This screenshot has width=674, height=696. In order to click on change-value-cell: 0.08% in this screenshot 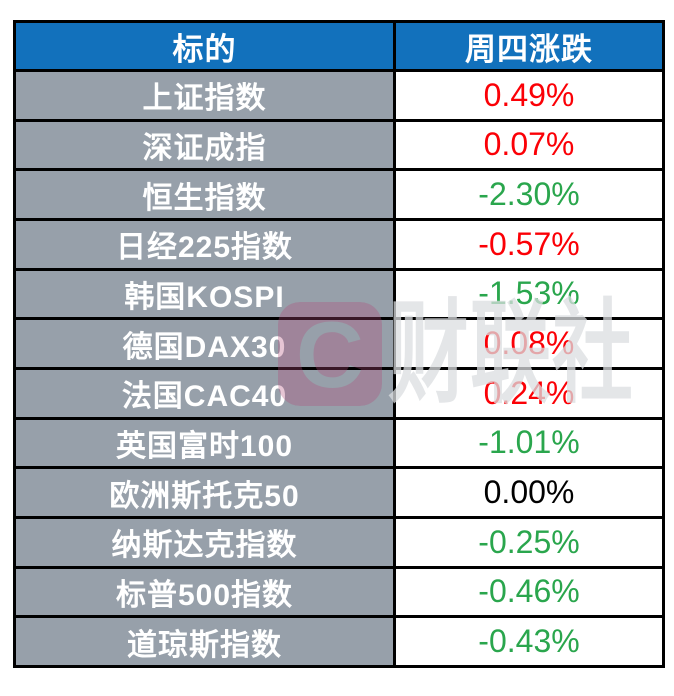, I will do `click(529, 343)`.